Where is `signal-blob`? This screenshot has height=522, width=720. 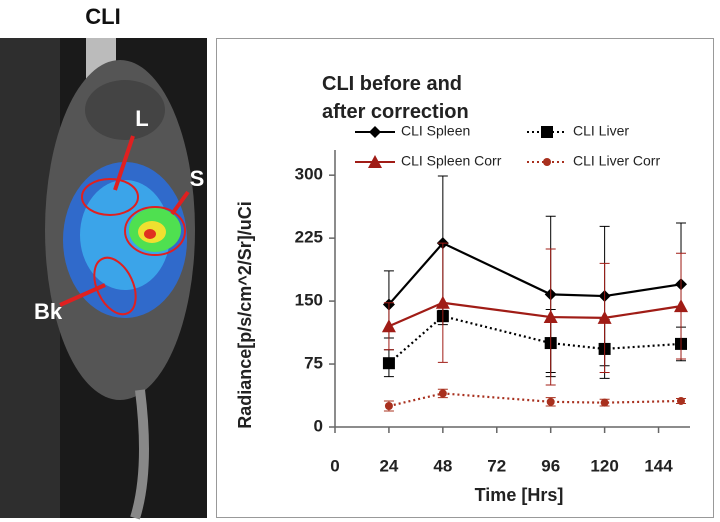 signal-blob is located at coordinates (150, 234).